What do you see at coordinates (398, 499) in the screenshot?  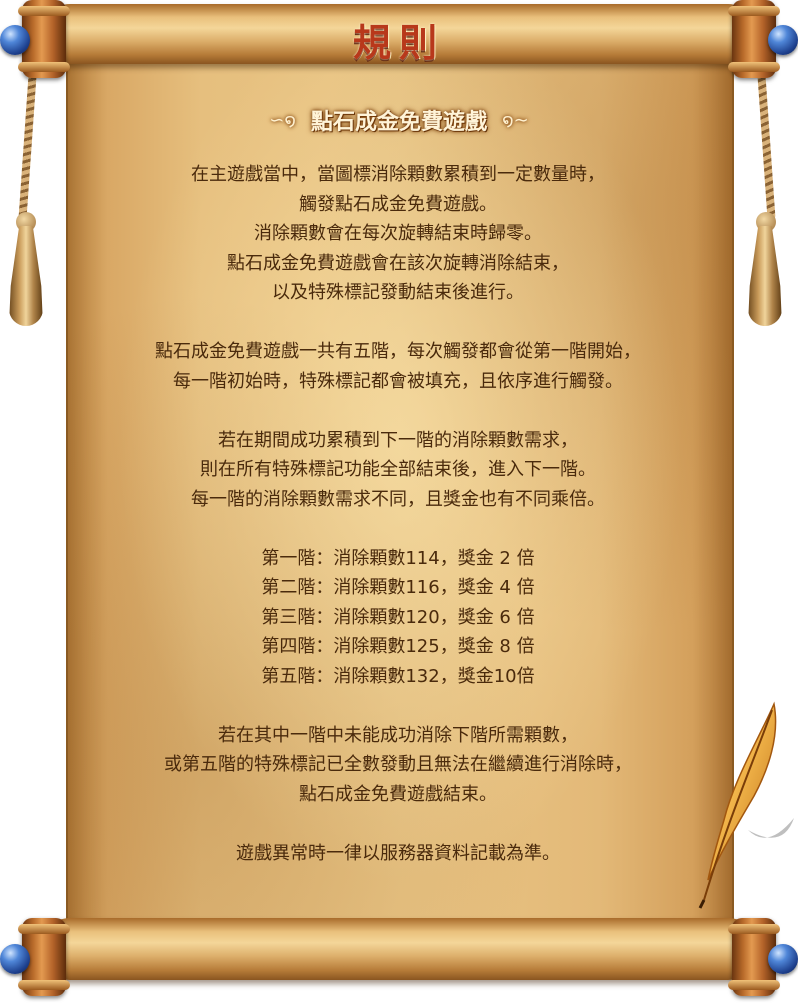 I see `rule-line: 每一階的消除顆數需求不同，且獎金也有不同乘倍。` at bounding box center [398, 499].